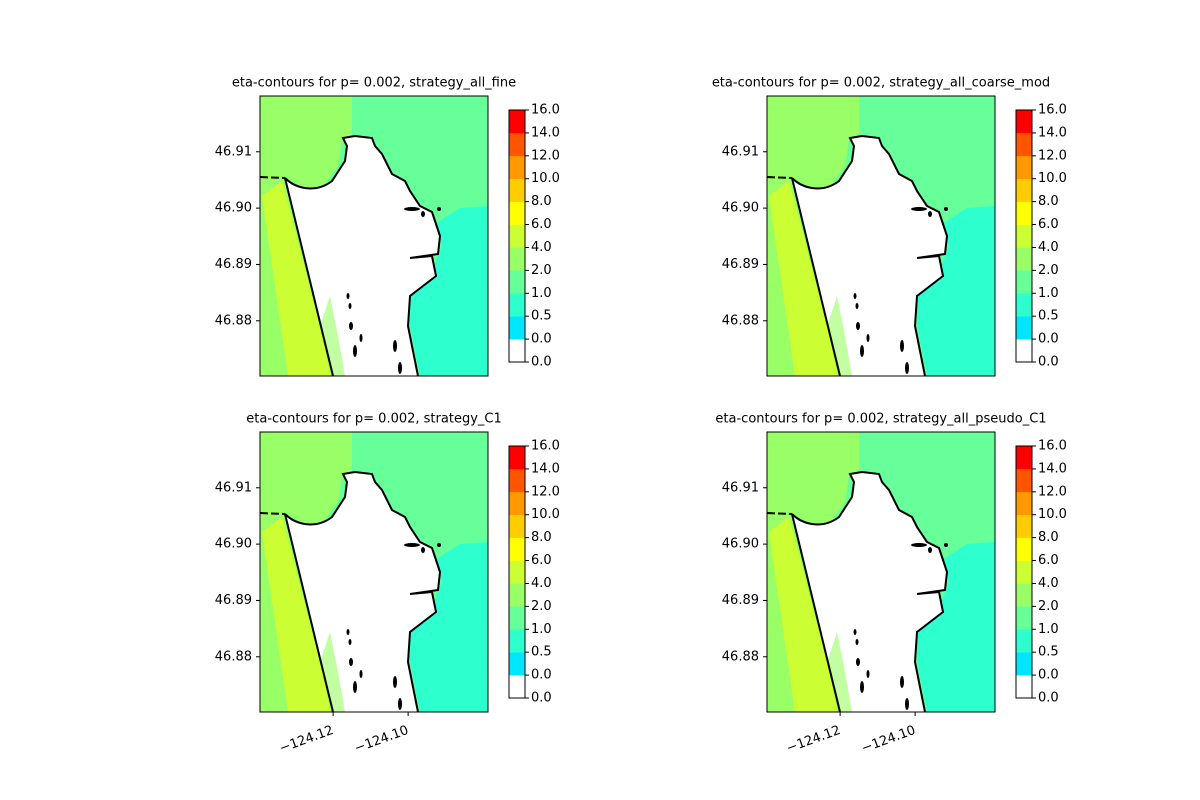  What do you see at coordinates (373, 419) in the screenshot?
I see `panel-title: eta-contours for p= 0.002, strategy_C1` at bounding box center [373, 419].